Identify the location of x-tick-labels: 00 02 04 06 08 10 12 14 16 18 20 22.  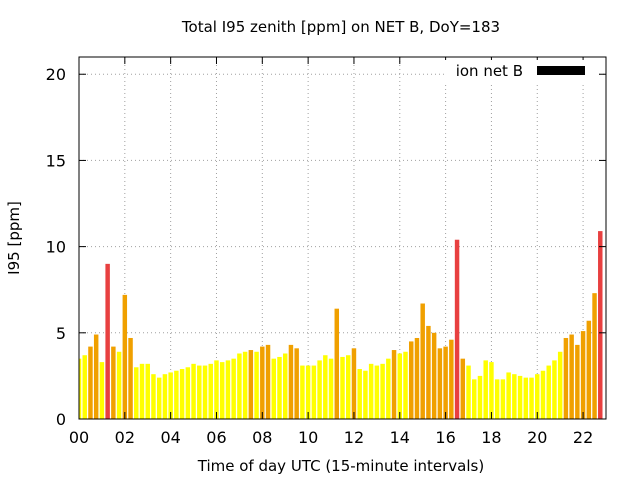
(331, 437).